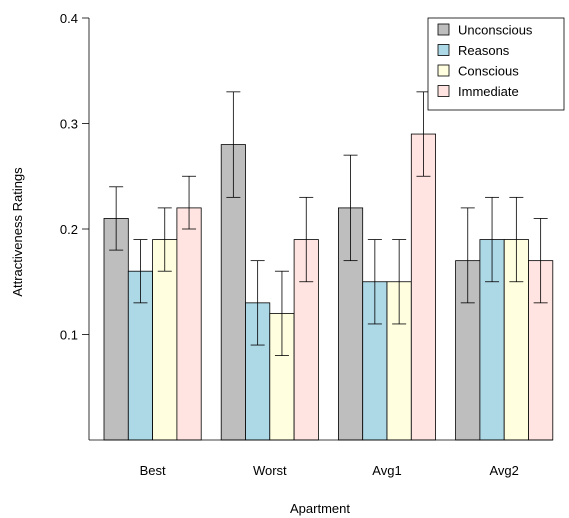 This screenshot has width=569, height=518. Describe the element at coordinates (443, 91) in the screenshot. I see `legend-swatch-immediate` at that location.